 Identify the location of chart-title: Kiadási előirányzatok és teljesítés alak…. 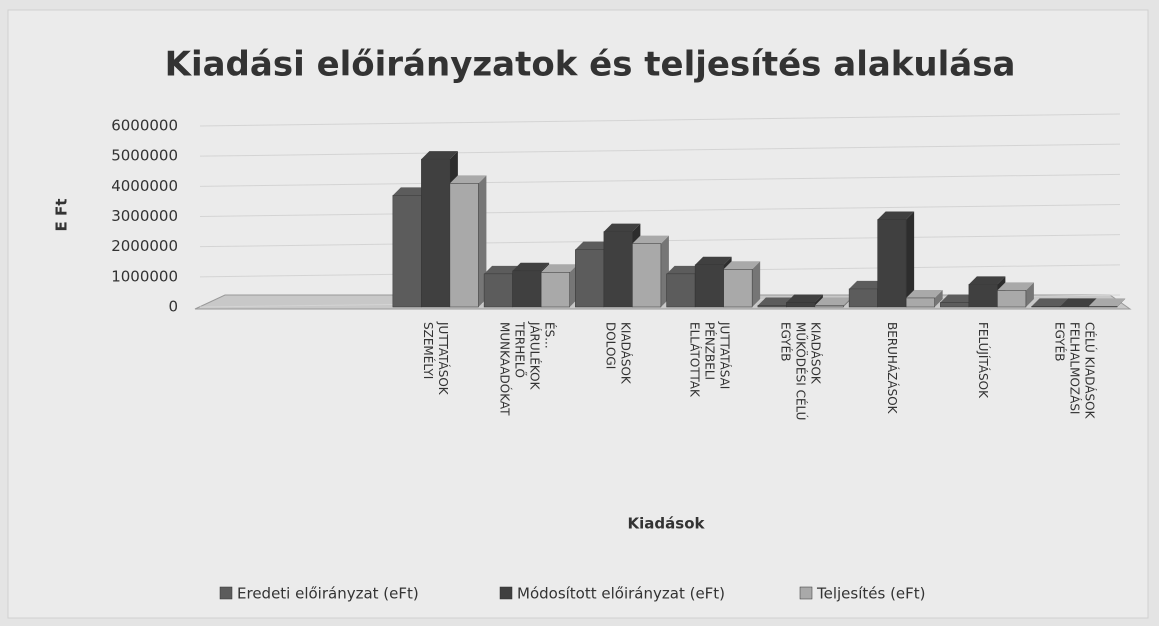
(590, 65).